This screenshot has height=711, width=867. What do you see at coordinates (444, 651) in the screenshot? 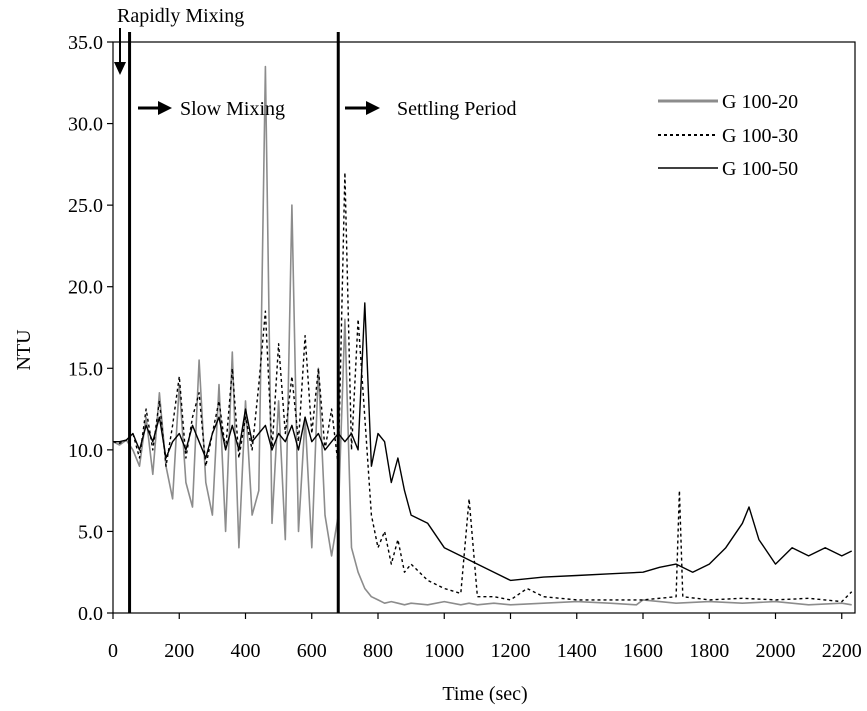
I see `x-tick-label: 1000` at bounding box center [444, 651].